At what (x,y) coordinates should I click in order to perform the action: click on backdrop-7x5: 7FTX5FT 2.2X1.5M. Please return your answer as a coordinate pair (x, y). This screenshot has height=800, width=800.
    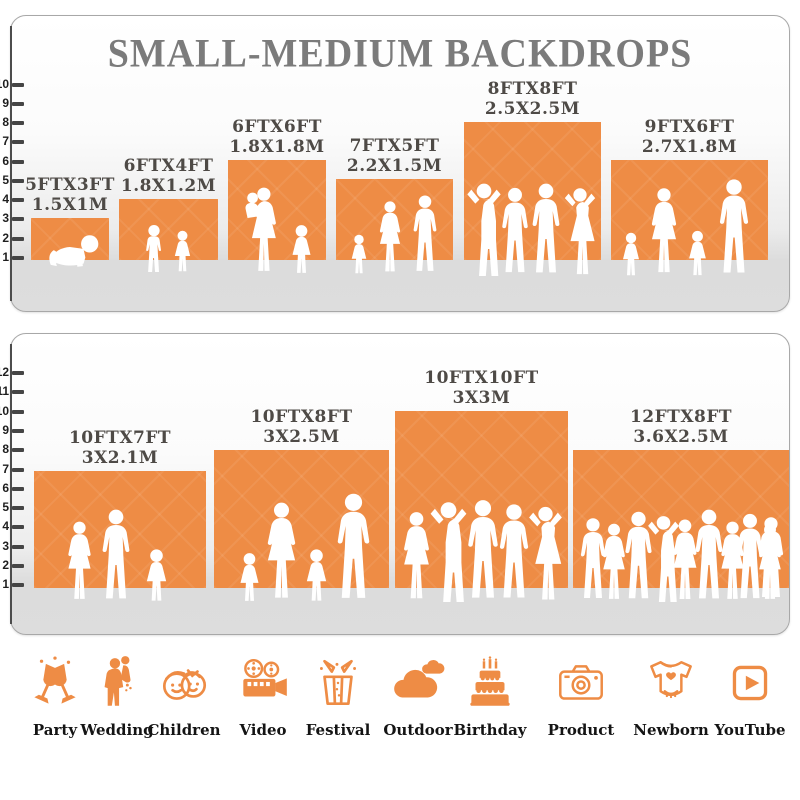
    Looking at the image, I should click on (394, 205).